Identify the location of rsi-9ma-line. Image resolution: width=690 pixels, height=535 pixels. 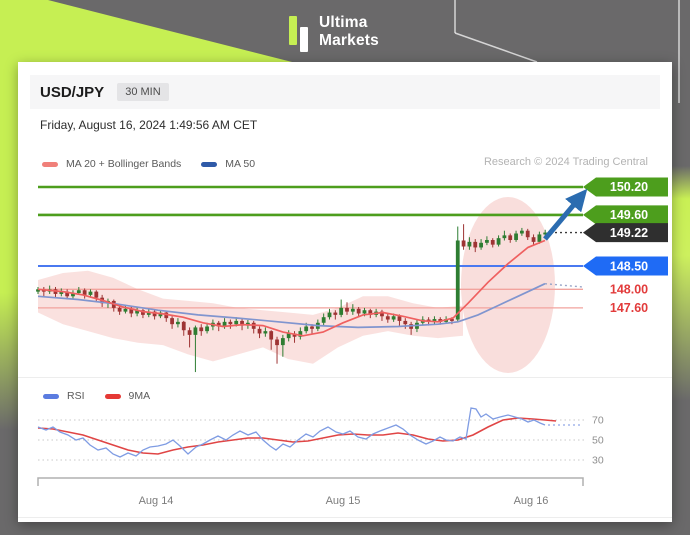
(297, 436).